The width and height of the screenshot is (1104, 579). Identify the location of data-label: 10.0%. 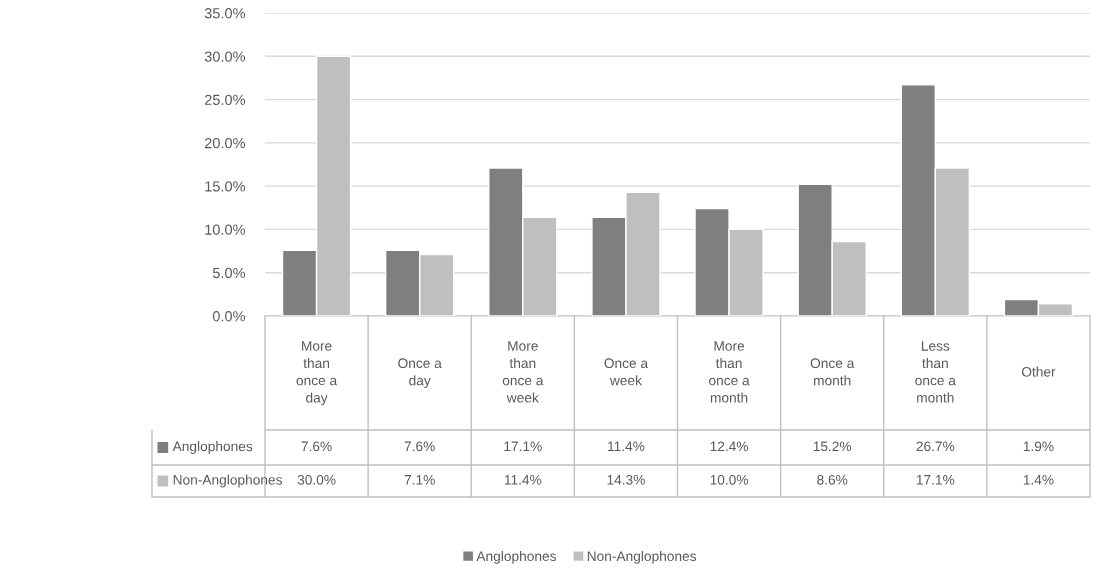
(729, 479).